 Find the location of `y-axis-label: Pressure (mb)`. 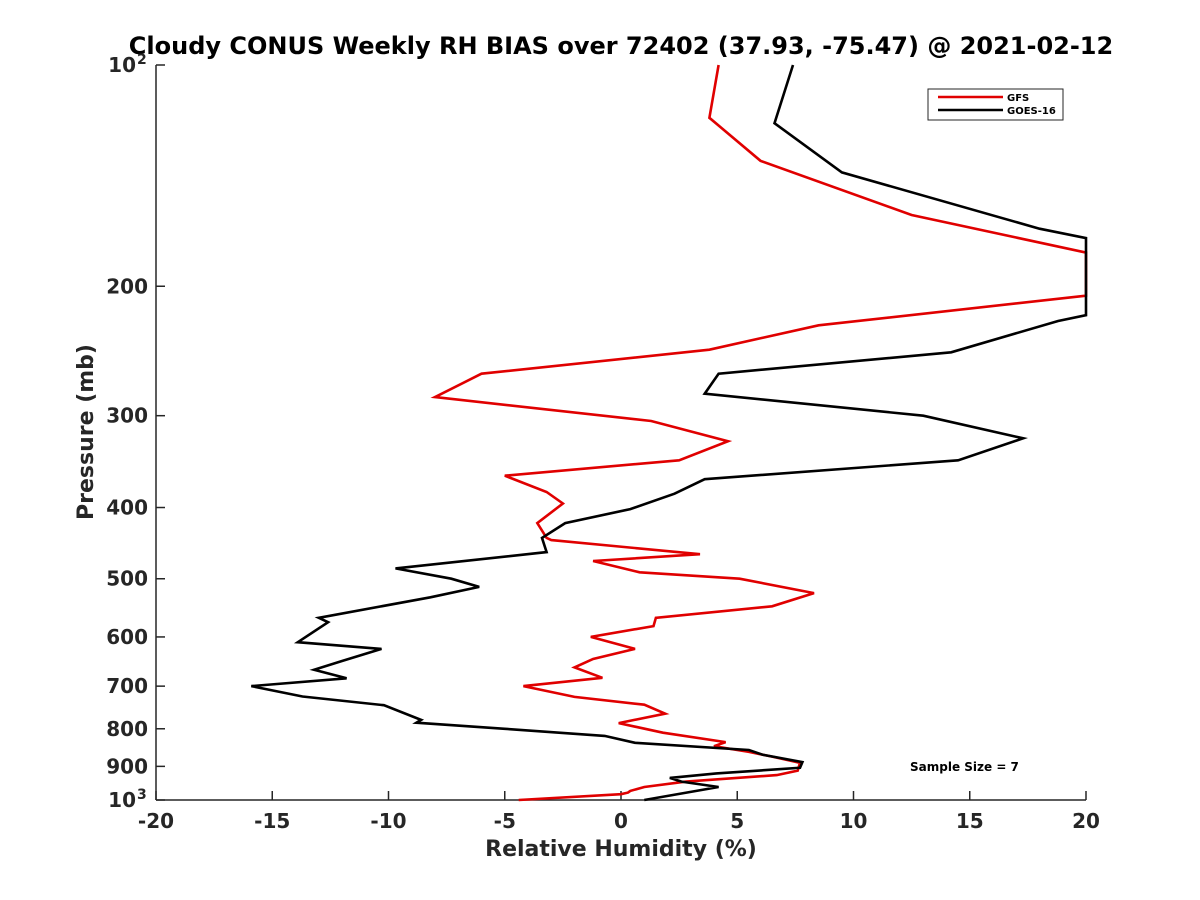

y-axis-label: Pressure (mb) is located at coordinates (86, 432).